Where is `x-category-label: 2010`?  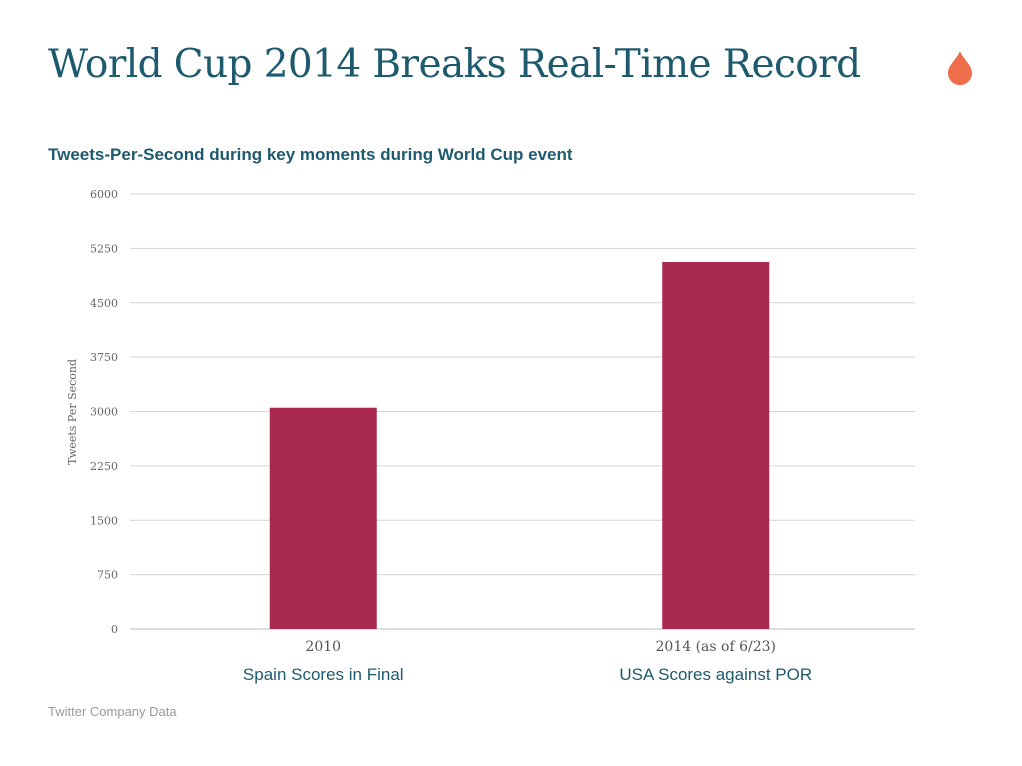
x-category-label: 2010 is located at coordinates (323, 647).